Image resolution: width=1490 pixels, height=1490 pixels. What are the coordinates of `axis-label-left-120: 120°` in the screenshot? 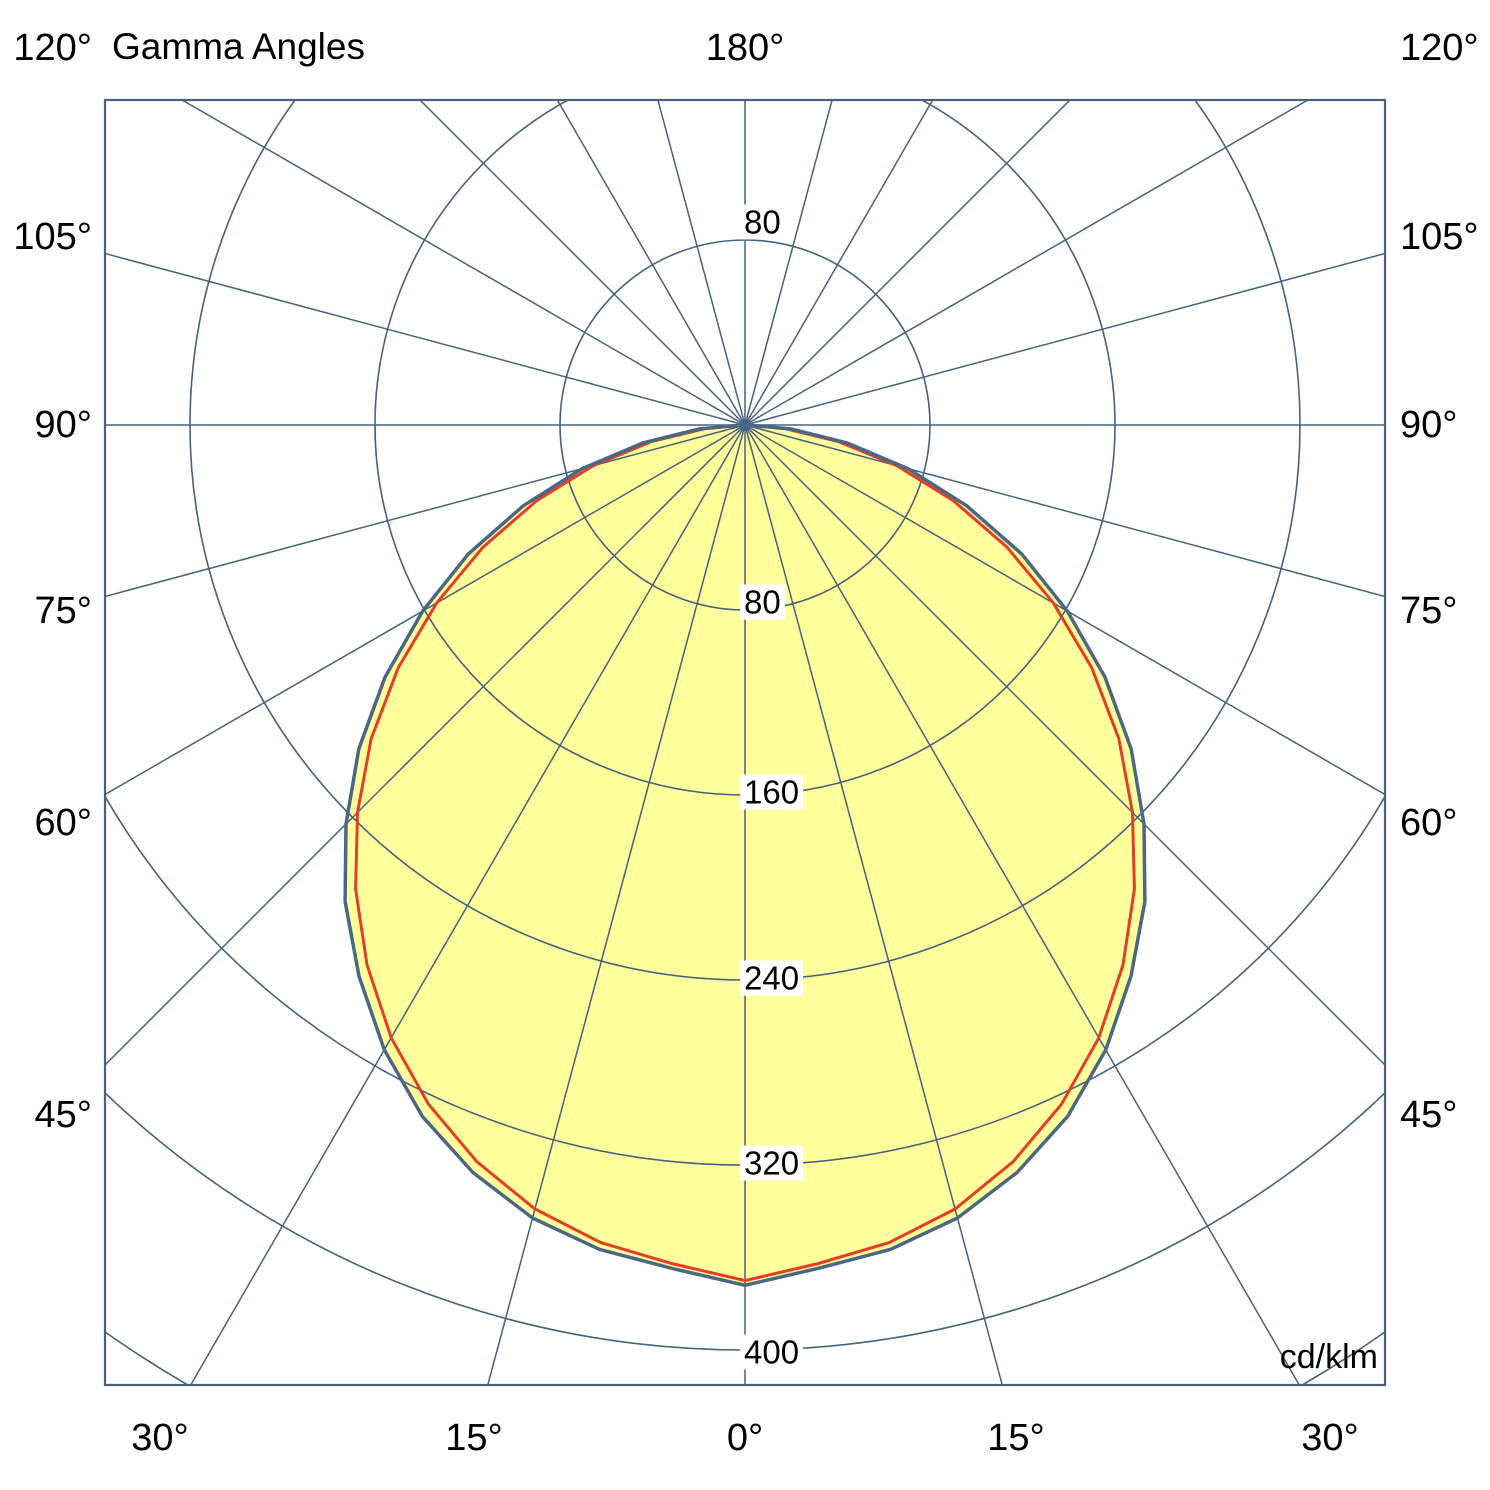 It's located at (52, 48).